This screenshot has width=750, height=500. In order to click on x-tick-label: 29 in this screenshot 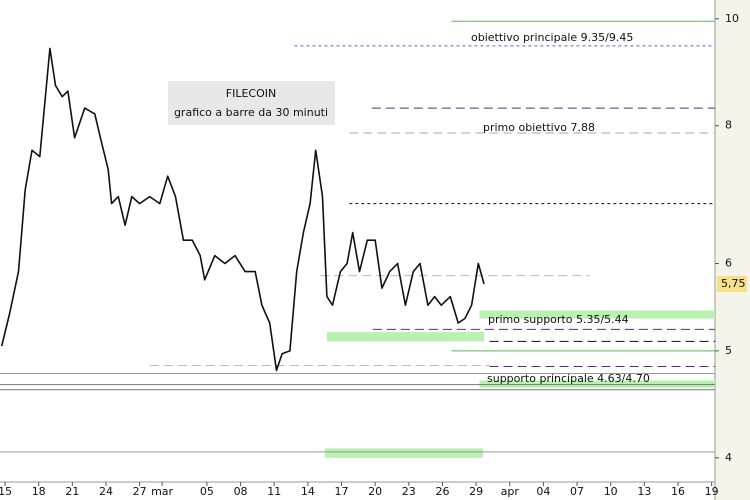, I will do `click(476, 491)`.